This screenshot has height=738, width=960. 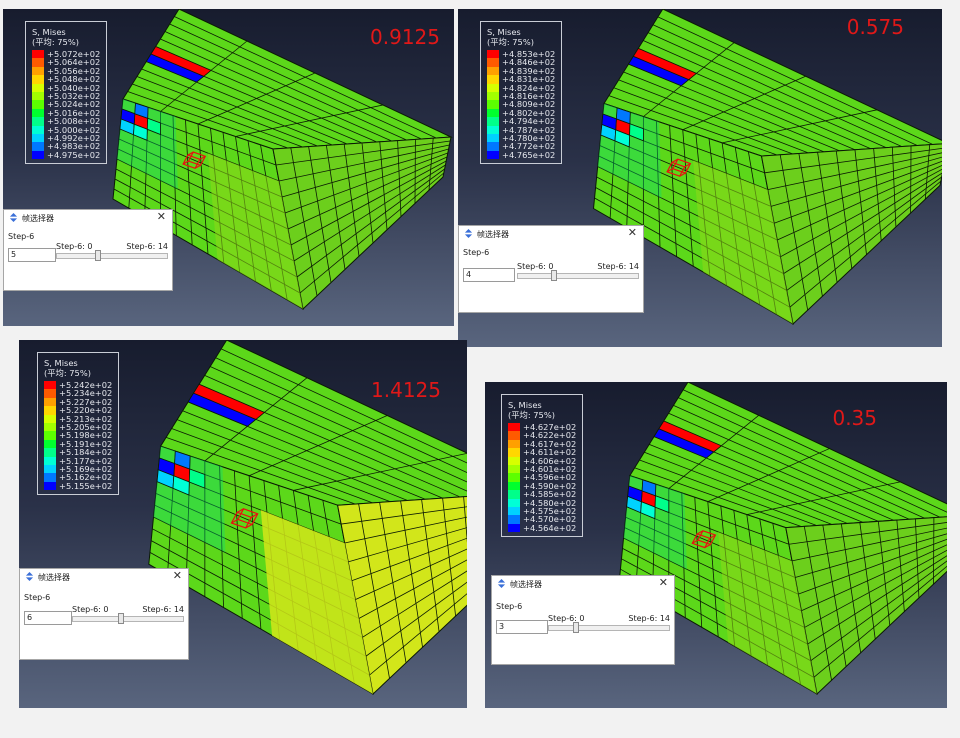 I want to click on legend-row: +4.765e+02, so click(x=521, y=154).